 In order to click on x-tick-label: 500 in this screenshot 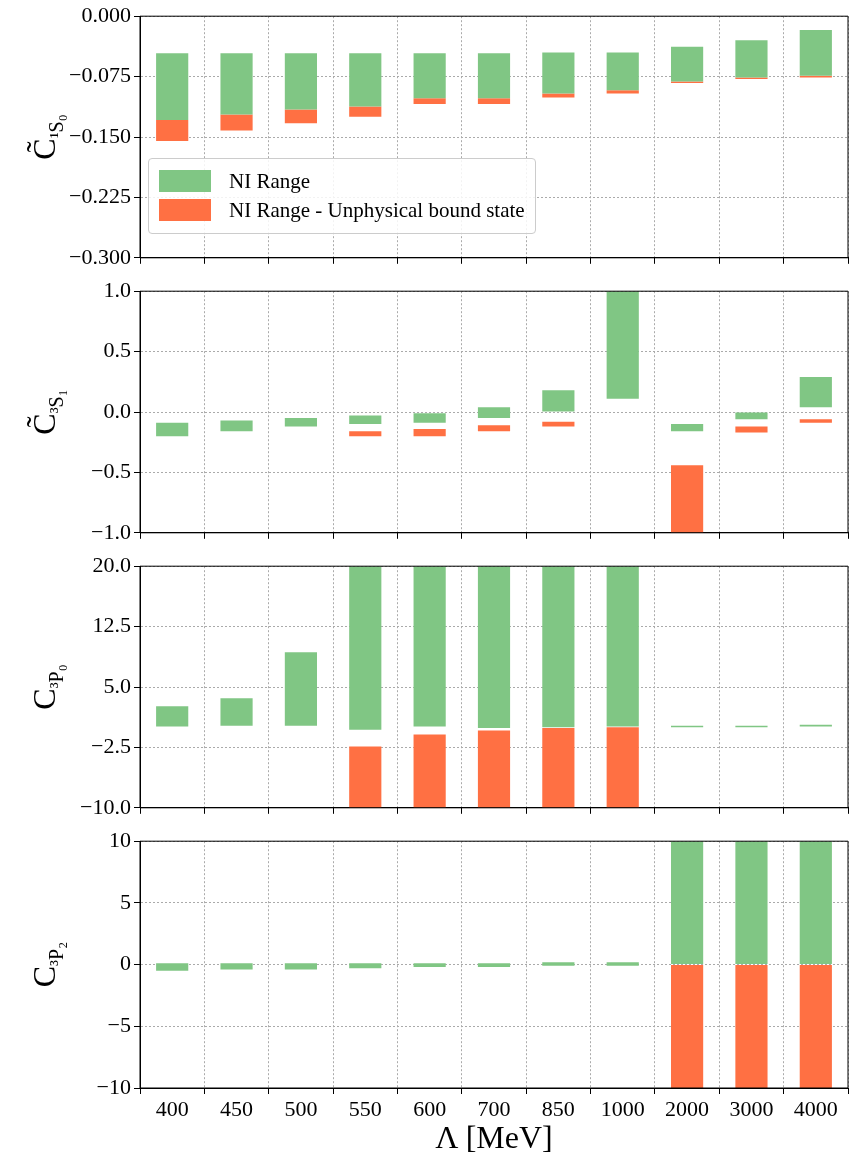, I will do `click(301, 1108)`.